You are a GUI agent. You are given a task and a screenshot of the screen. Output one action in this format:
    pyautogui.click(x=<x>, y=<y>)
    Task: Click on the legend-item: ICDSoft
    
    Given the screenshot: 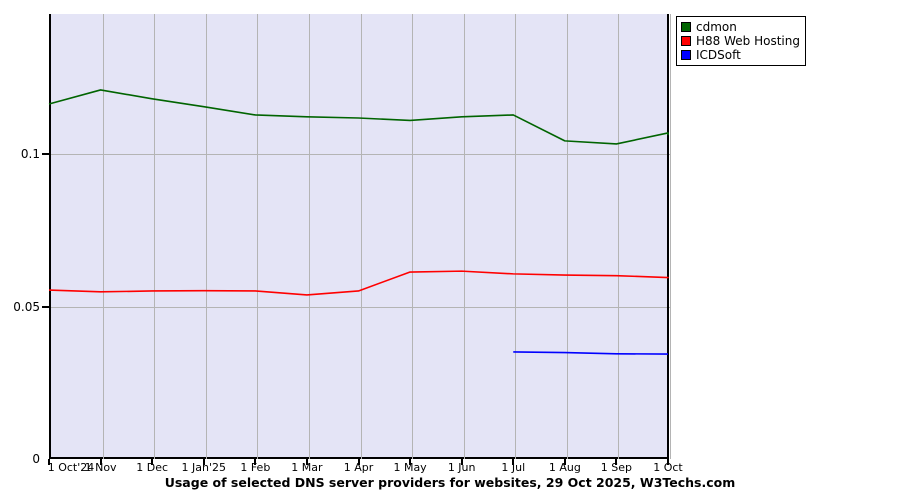 What is the action you would take?
    pyautogui.click(x=740, y=55)
    